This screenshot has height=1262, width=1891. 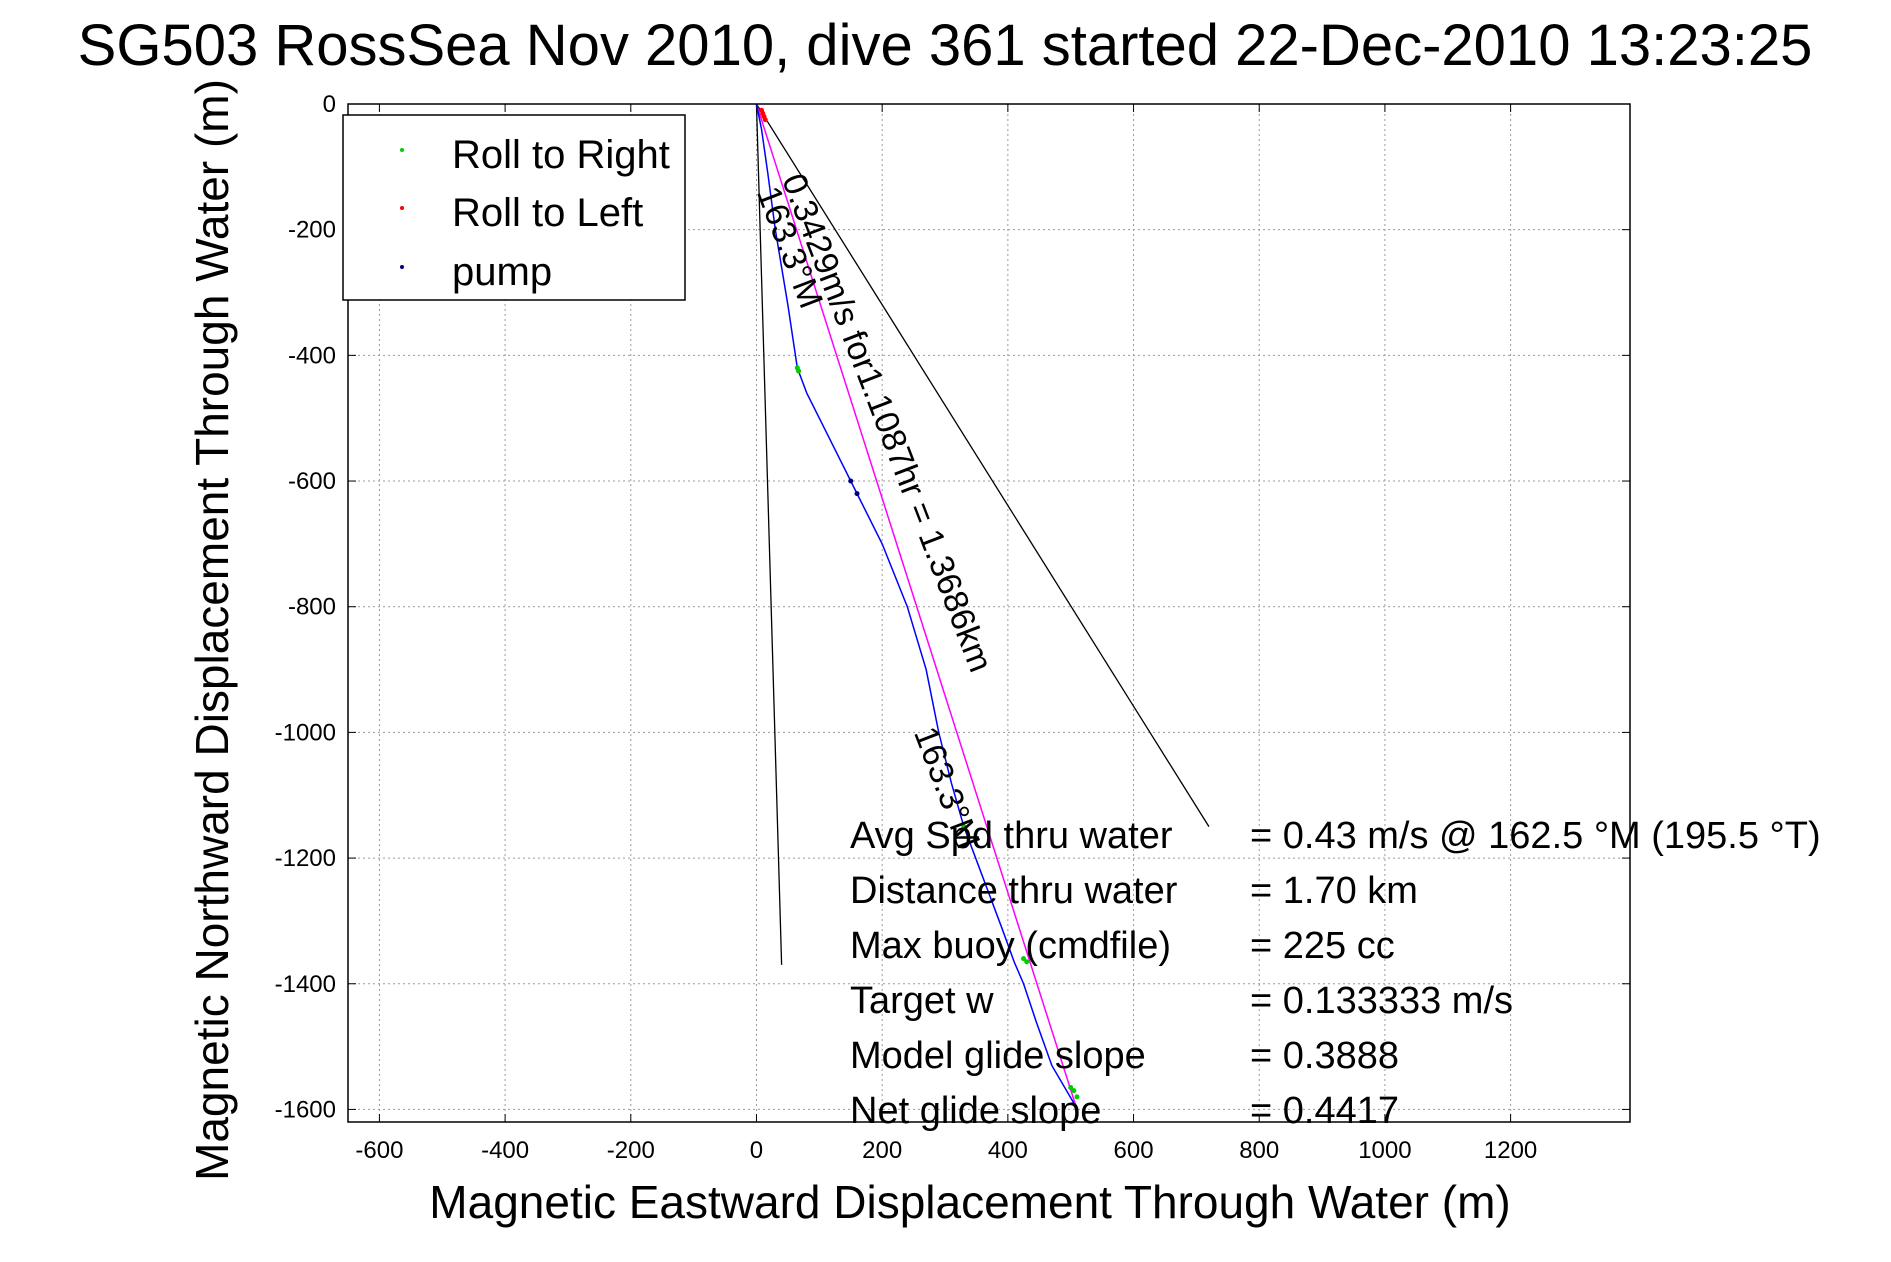 I want to click on x-tick-label: 600, so click(x=1134, y=1150).